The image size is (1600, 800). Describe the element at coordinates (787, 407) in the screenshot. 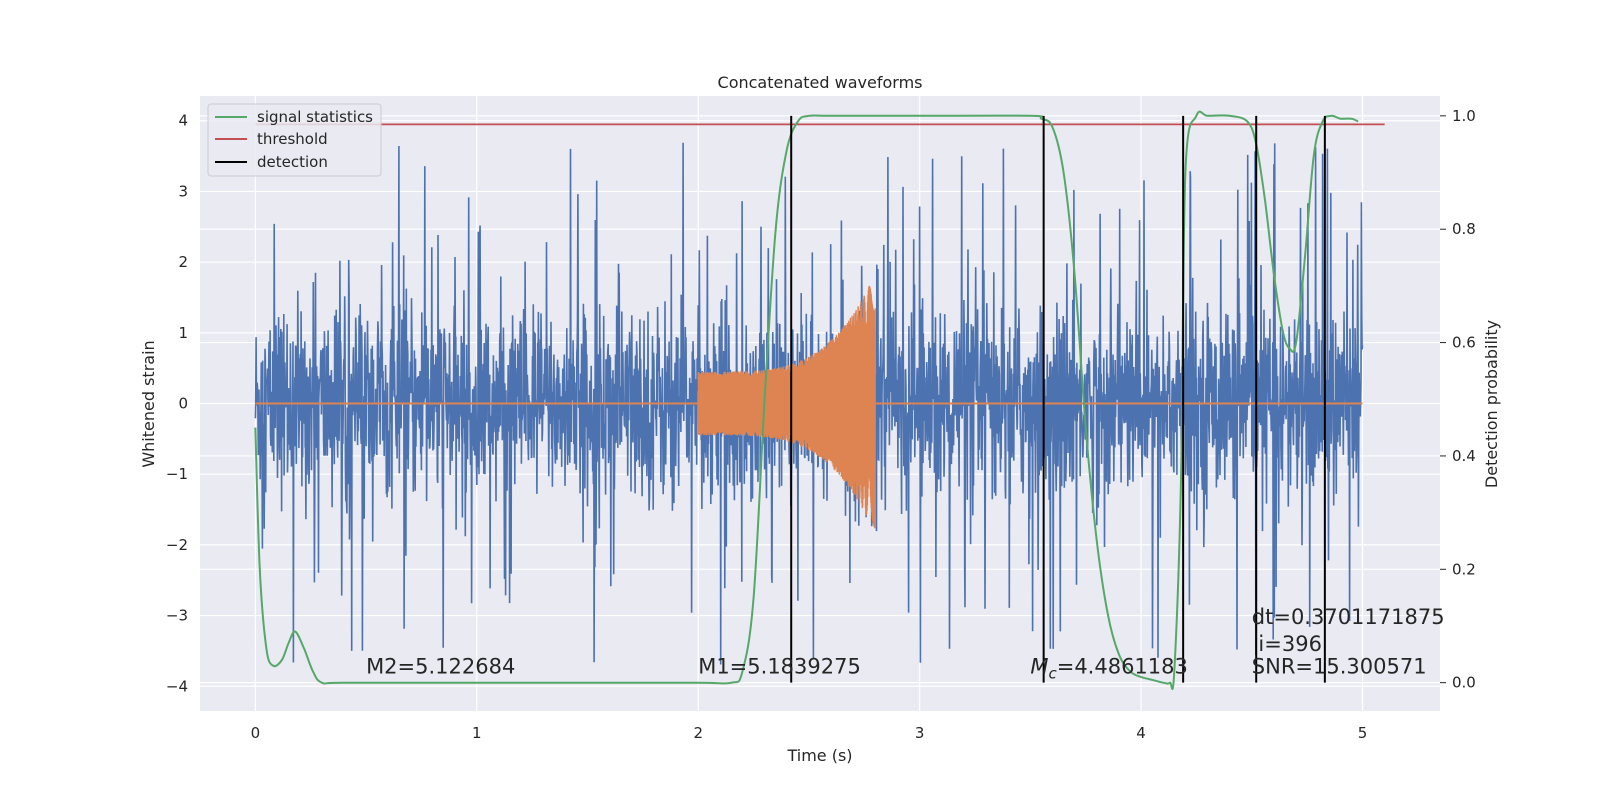

I see `chirp-series` at that location.